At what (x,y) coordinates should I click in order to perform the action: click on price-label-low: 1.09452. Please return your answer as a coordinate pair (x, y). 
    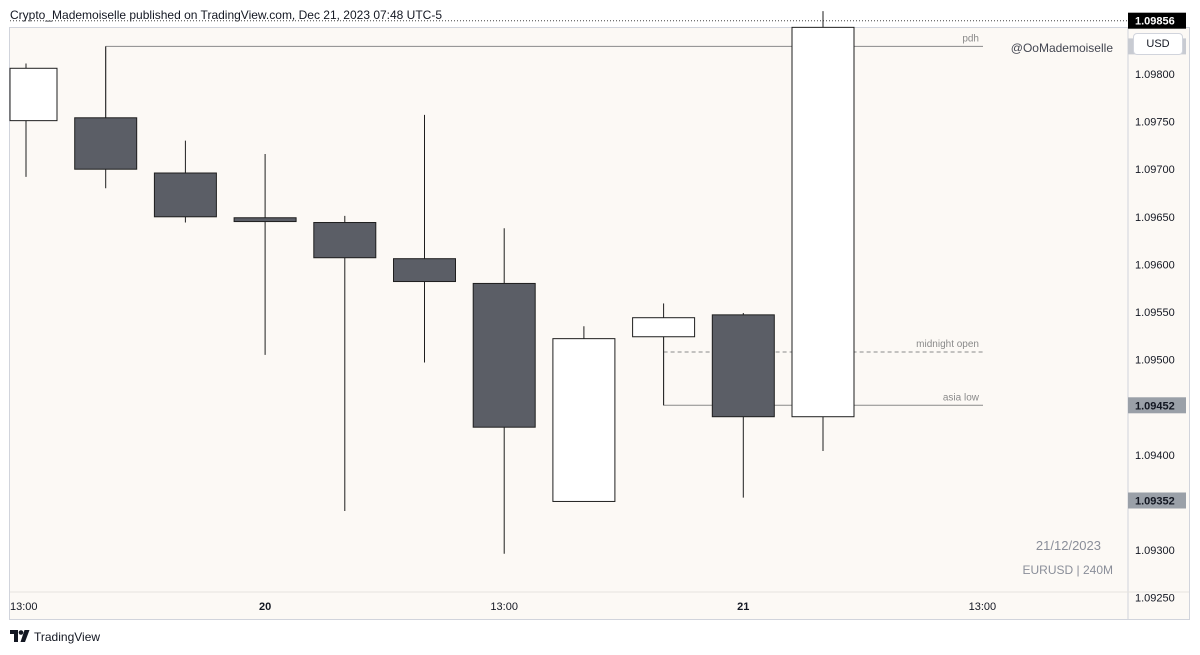
    Looking at the image, I should click on (1155, 406).